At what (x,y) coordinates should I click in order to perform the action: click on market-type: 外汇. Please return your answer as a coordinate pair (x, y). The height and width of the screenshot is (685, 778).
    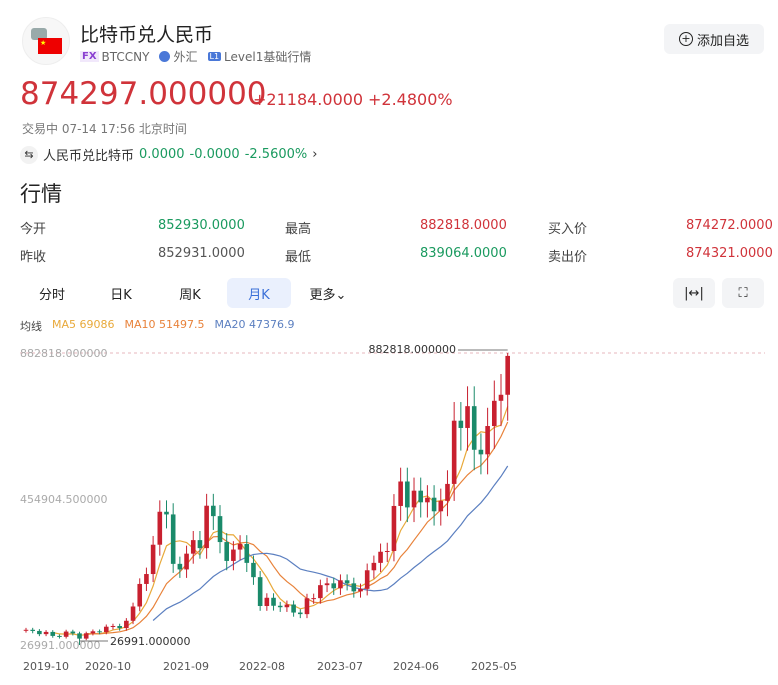
    Looking at the image, I should click on (185, 57).